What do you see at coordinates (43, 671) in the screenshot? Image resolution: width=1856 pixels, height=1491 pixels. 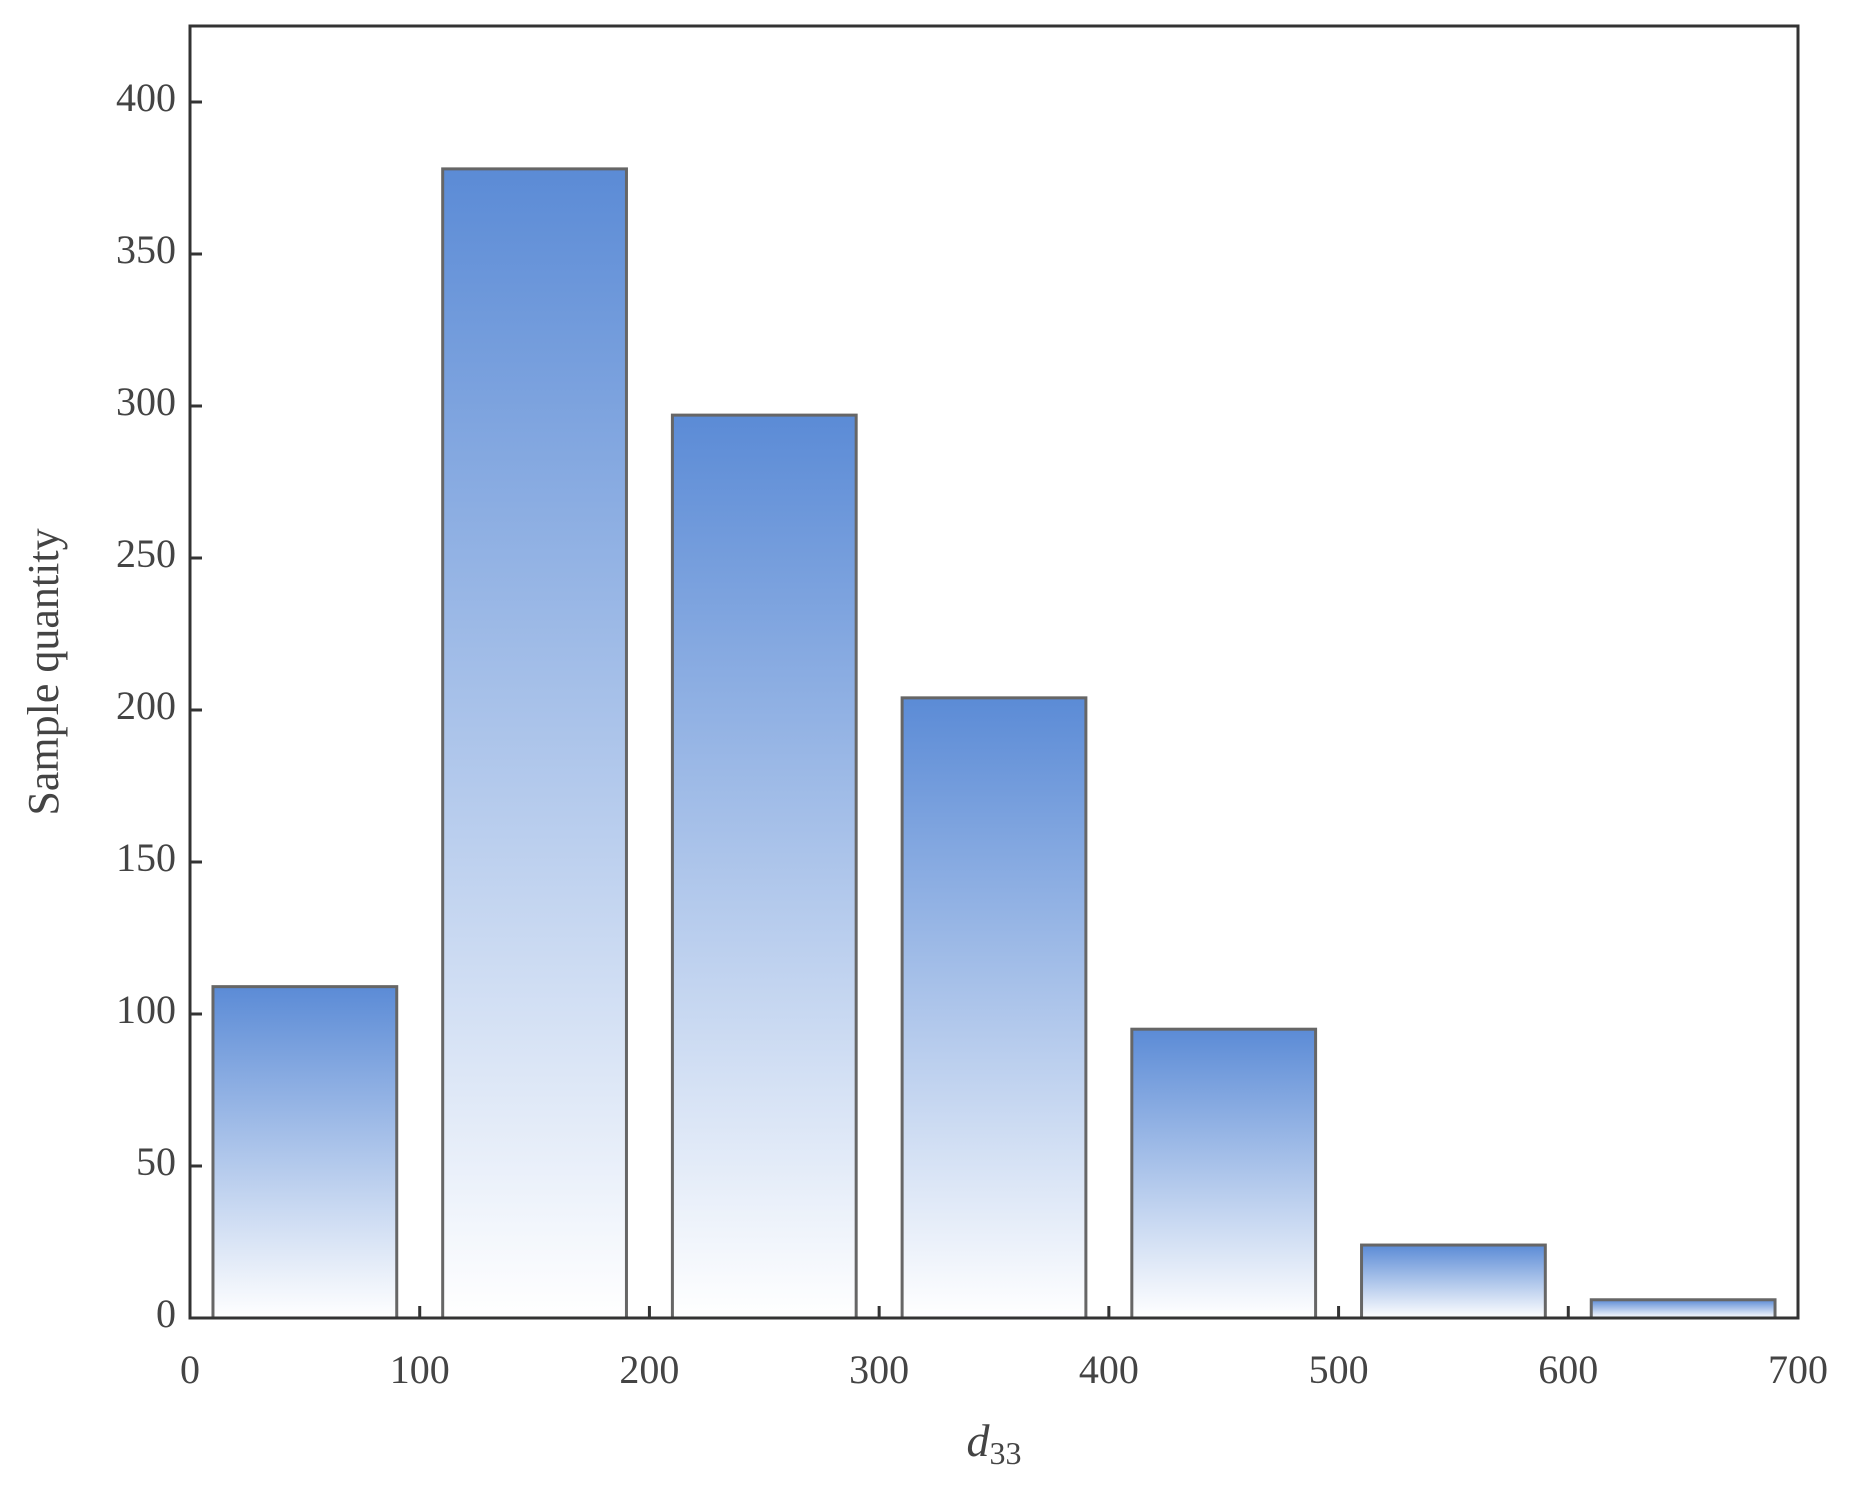 I see `y-axis-label: Sample quantity` at bounding box center [43, 671].